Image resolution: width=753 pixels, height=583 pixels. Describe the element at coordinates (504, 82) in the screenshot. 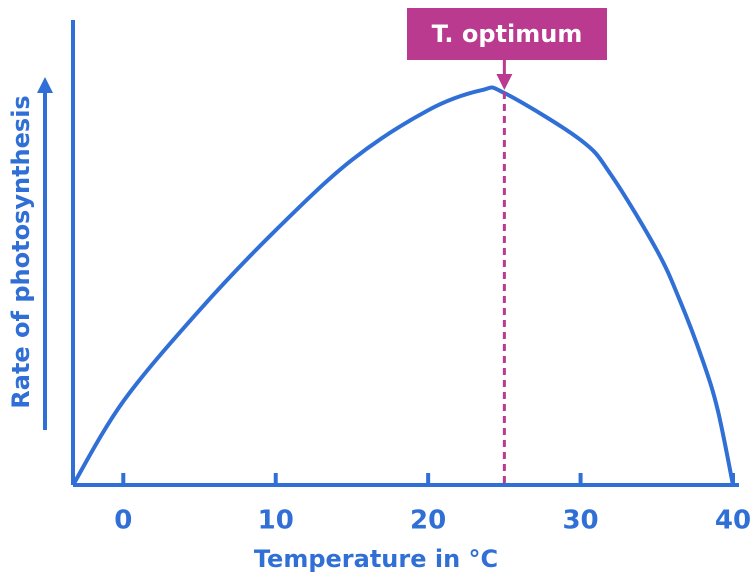

I see `annotation-arrowhead` at that location.